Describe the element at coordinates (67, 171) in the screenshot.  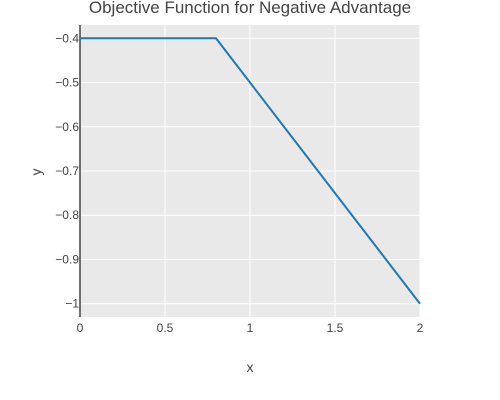
I see `y-tick-label: −0.7` at that location.